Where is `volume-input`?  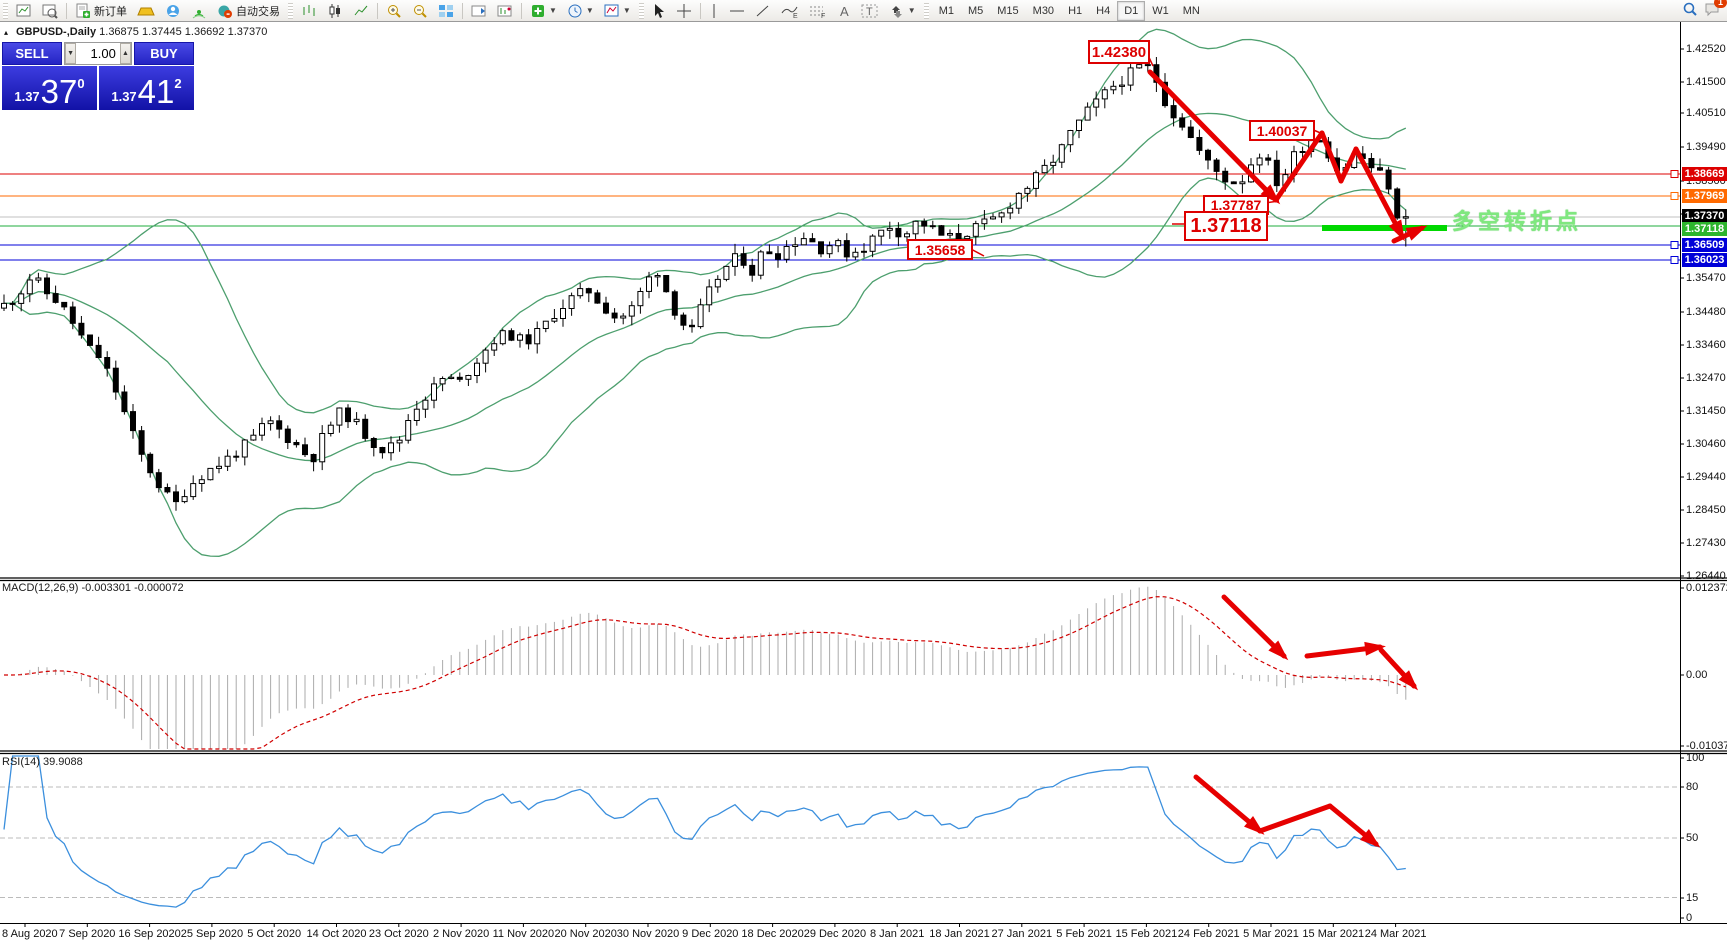 volume-input is located at coordinates (98, 53).